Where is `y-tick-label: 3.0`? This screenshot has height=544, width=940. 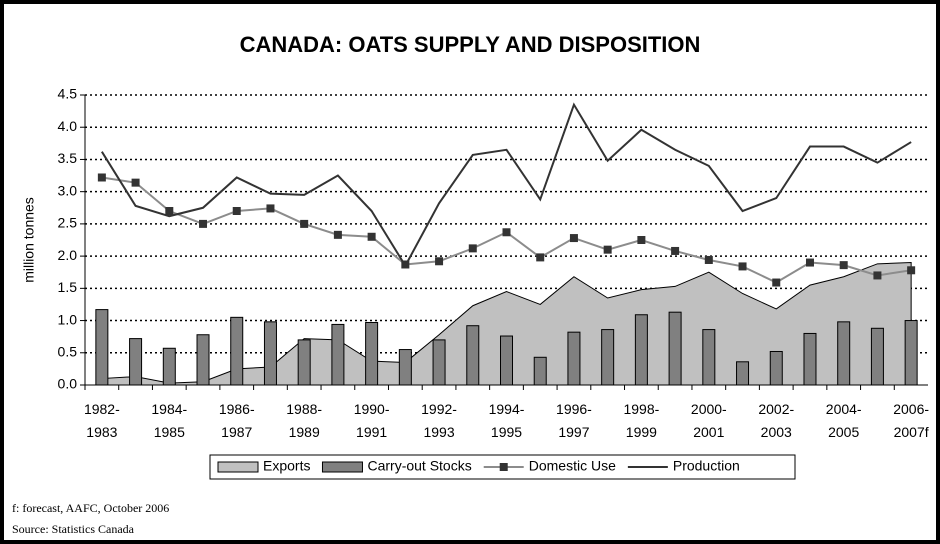
y-tick-label: 3.0 is located at coordinates (68, 190).